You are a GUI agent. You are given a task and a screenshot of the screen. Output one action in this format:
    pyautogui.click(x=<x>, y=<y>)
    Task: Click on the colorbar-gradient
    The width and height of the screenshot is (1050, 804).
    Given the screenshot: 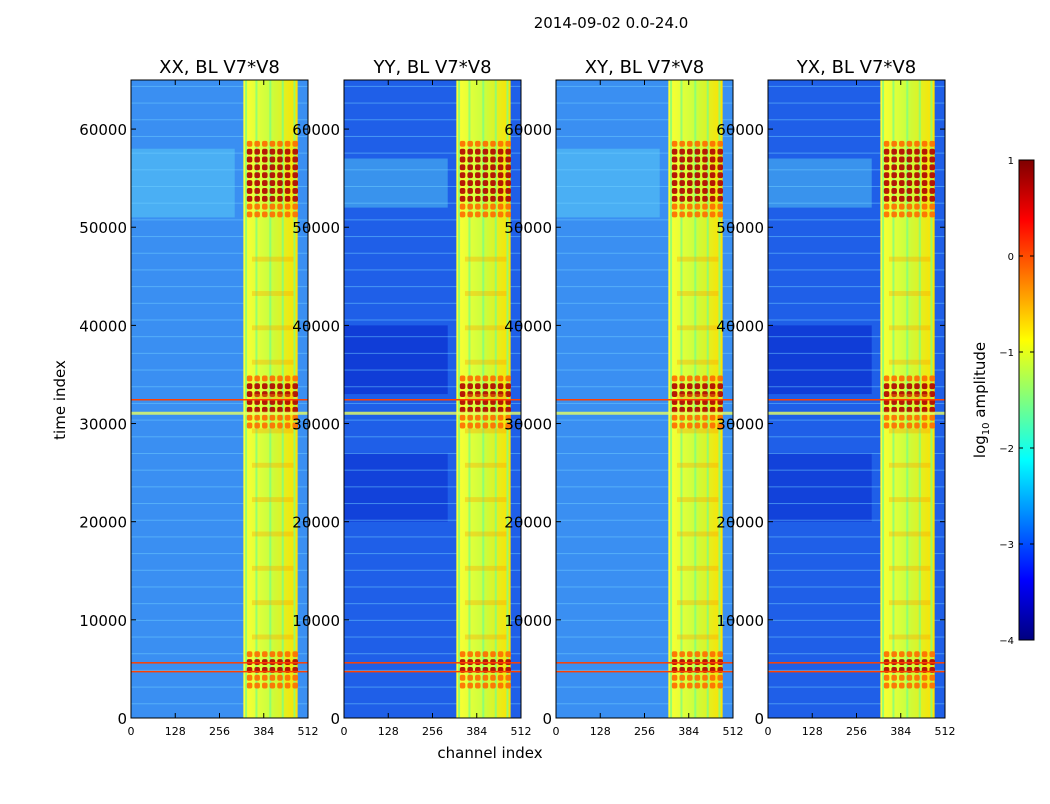 What is the action you would take?
    pyautogui.click(x=1026, y=400)
    